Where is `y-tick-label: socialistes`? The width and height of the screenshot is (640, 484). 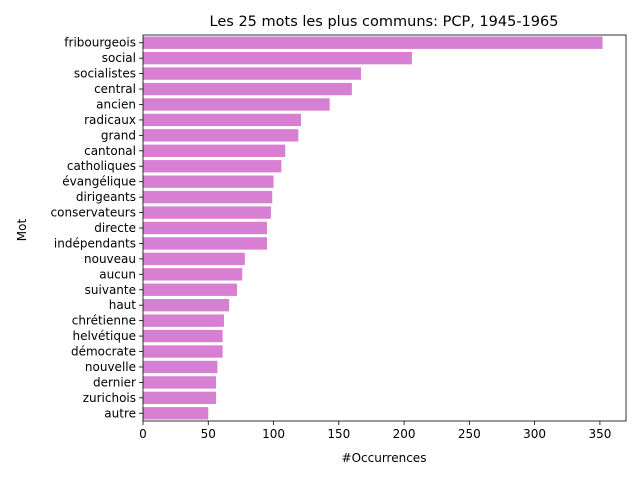
y-tick-label: socialistes is located at coordinates (105, 74).